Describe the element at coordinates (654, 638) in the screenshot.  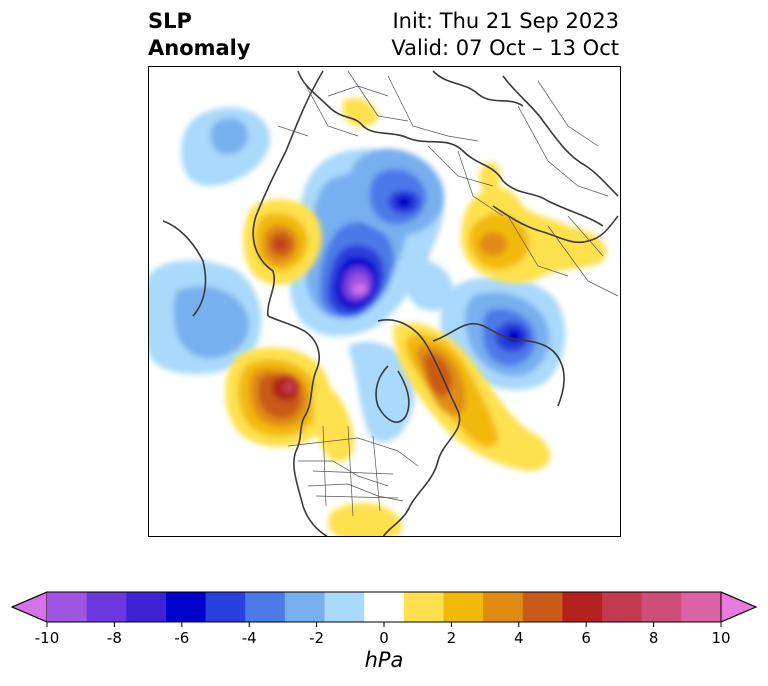
I see `colorbar-tick-label: 8` at that location.